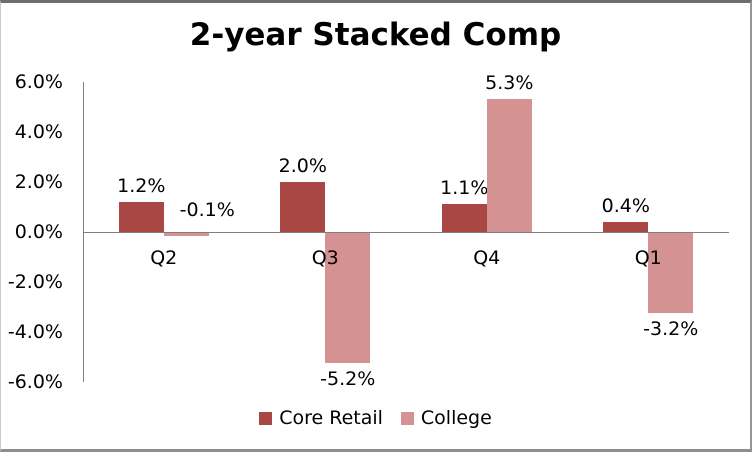 The image size is (752, 452). What do you see at coordinates (464, 218) in the screenshot?
I see `bar-core-retail-q4` at bounding box center [464, 218].